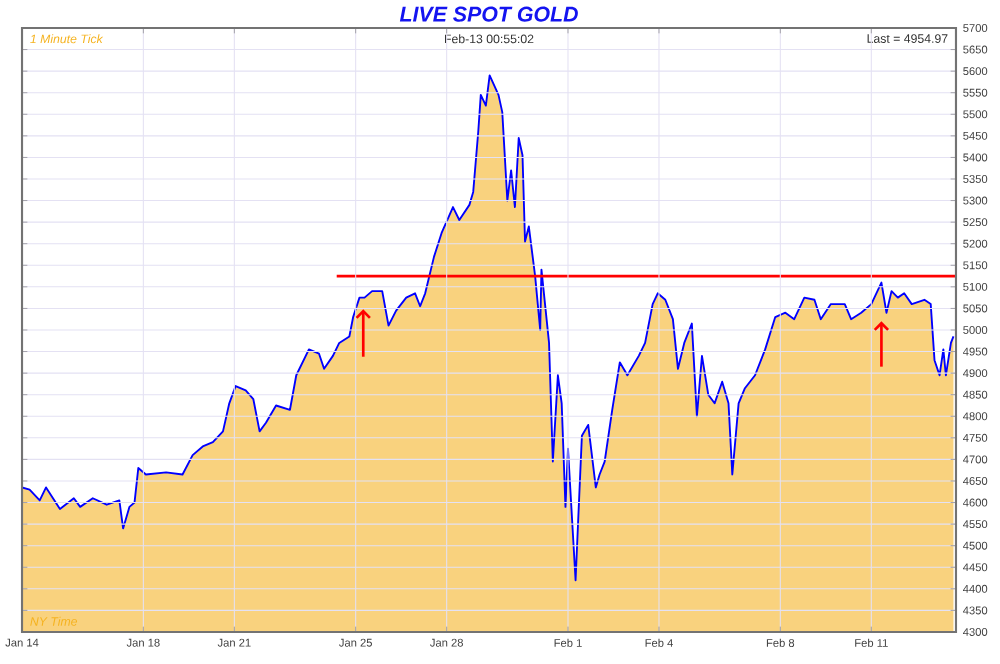  What do you see at coordinates (488, 14) in the screenshot?
I see `chart-title: LIVE SPOT GOLD` at bounding box center [488, 14].